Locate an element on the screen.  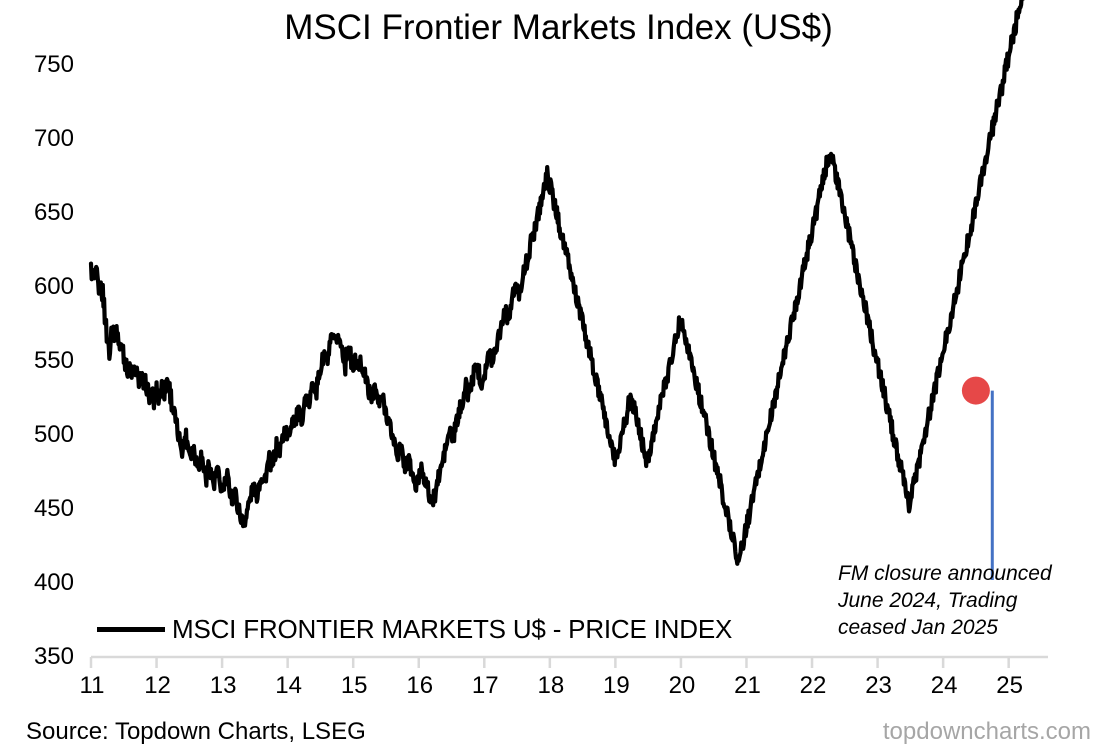
watermark: topdowncharts.com is located at coordinates (986, 731).